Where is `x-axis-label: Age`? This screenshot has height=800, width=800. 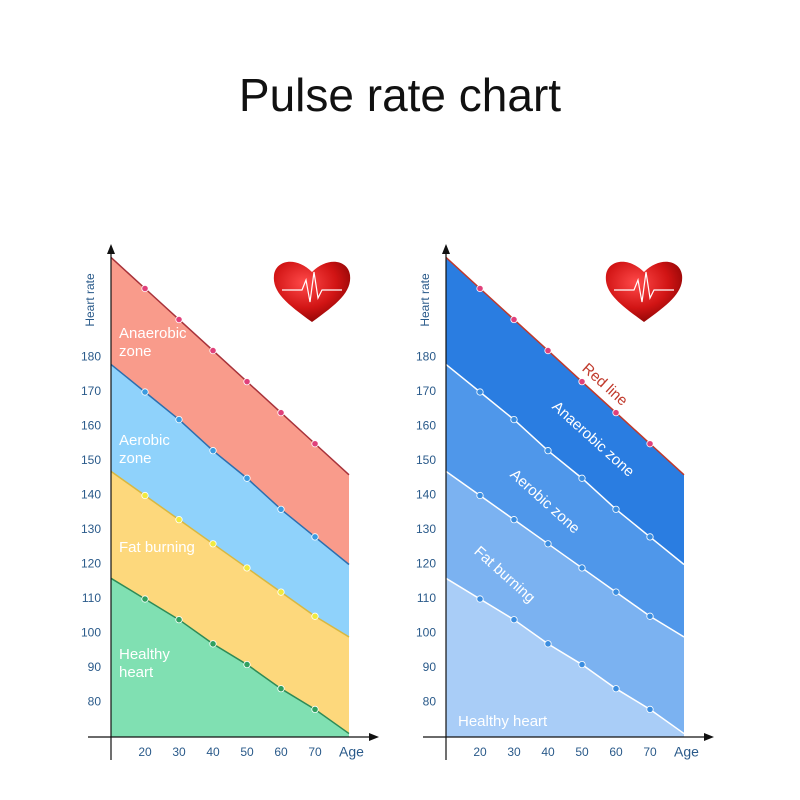 x-axis-label: Age is located at coordinates (686, 752).